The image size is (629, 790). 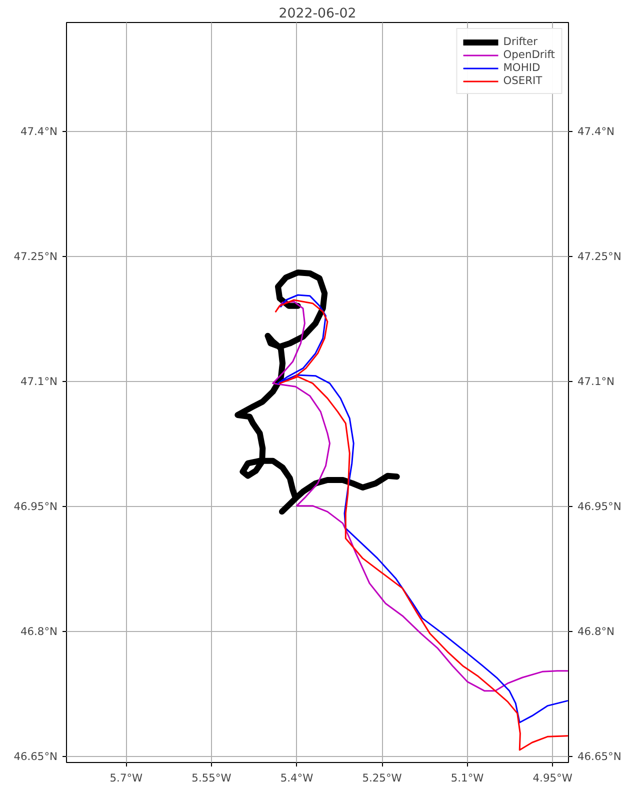 I want to click on y-tick-label: 47.1°N, so click(x=39, y=381).